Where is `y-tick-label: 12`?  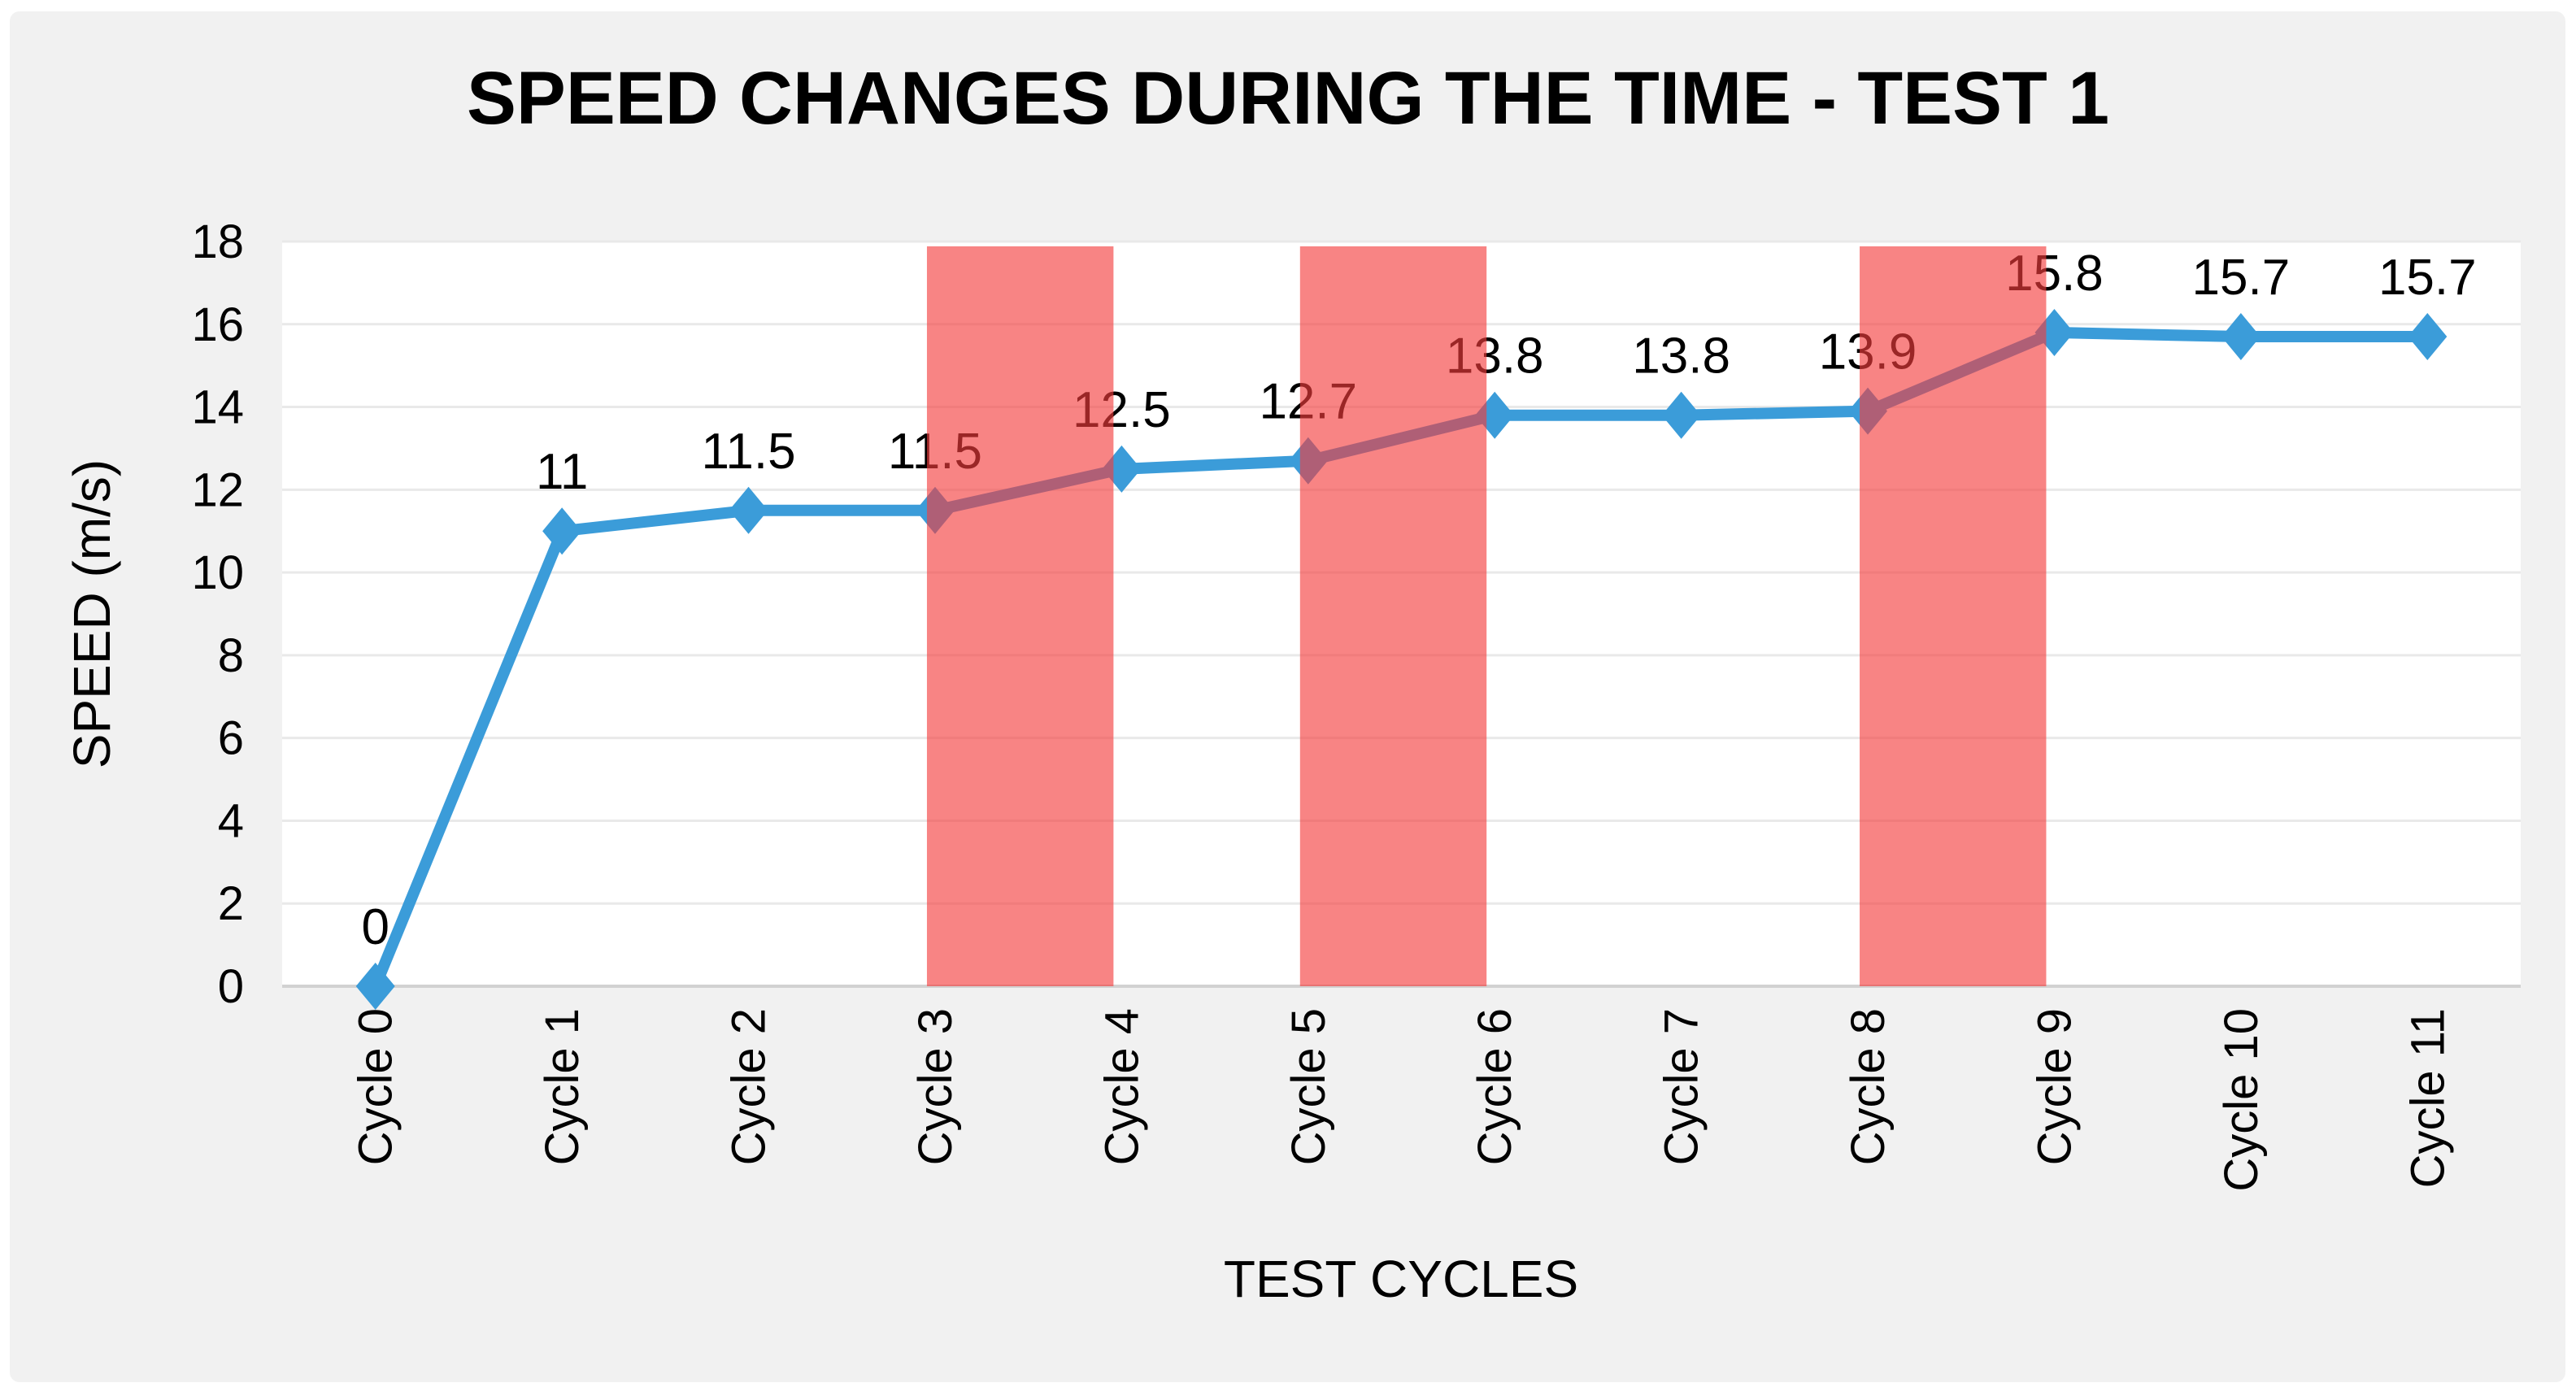
y-tick-label: 12 is located at coordinates (218, 489).